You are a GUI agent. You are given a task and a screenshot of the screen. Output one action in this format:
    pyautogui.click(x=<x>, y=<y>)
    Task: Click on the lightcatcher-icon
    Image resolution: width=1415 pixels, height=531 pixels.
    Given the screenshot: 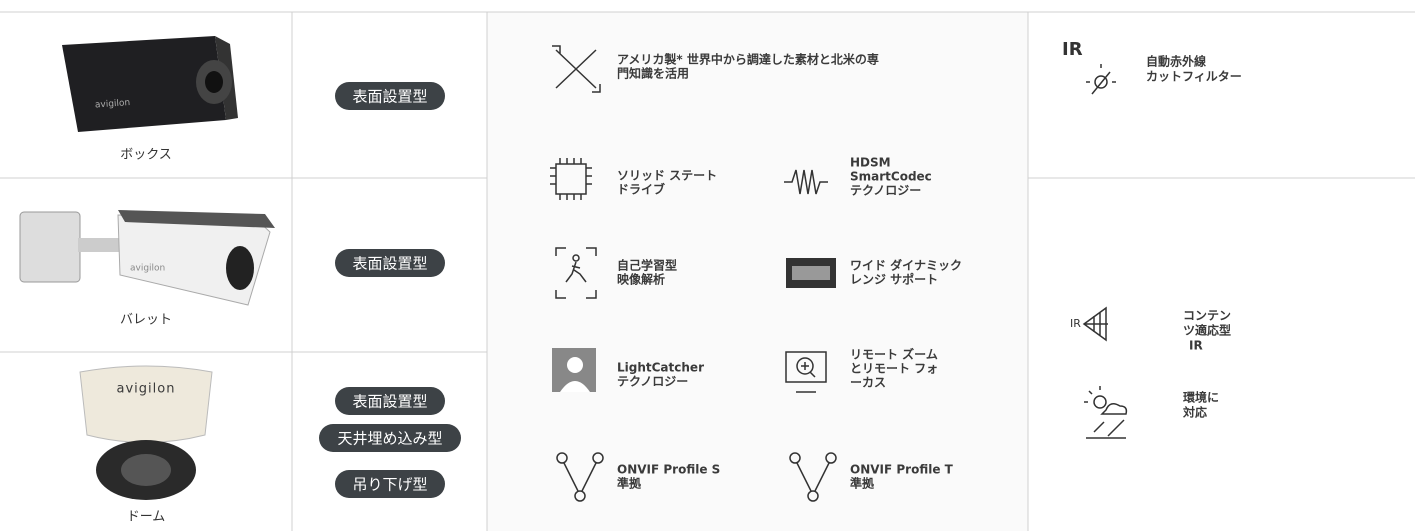 What is the action you would take?
    pyautogui.click(x=574, y=370)
    